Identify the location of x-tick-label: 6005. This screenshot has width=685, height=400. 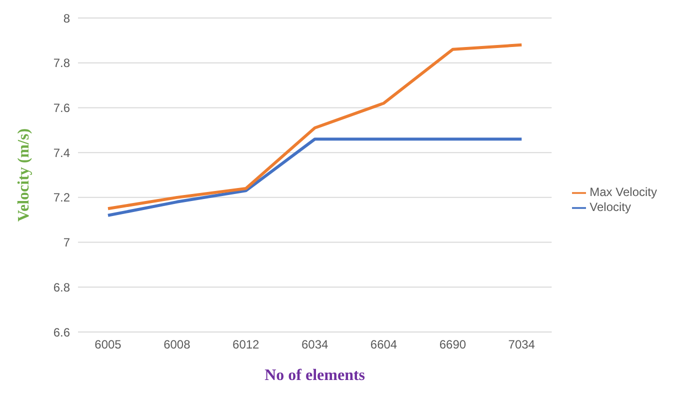
(108, 345).